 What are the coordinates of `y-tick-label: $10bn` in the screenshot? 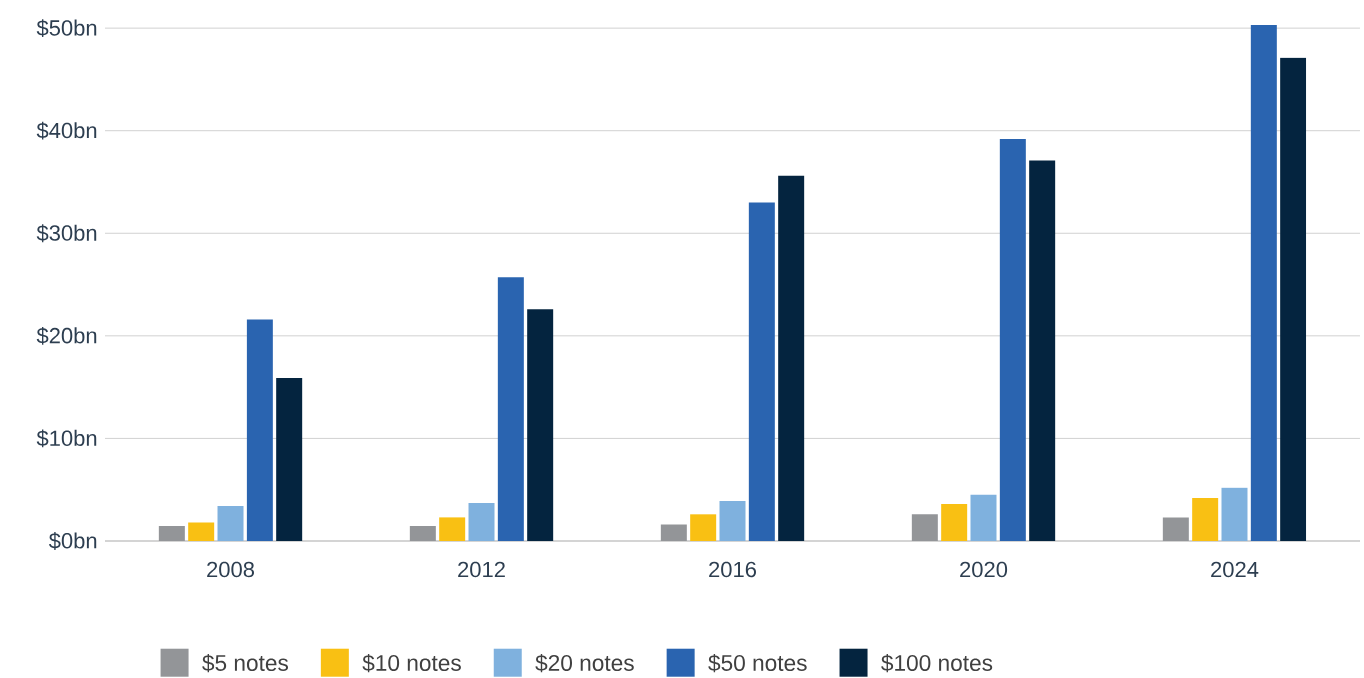 It's located at (66, 438).